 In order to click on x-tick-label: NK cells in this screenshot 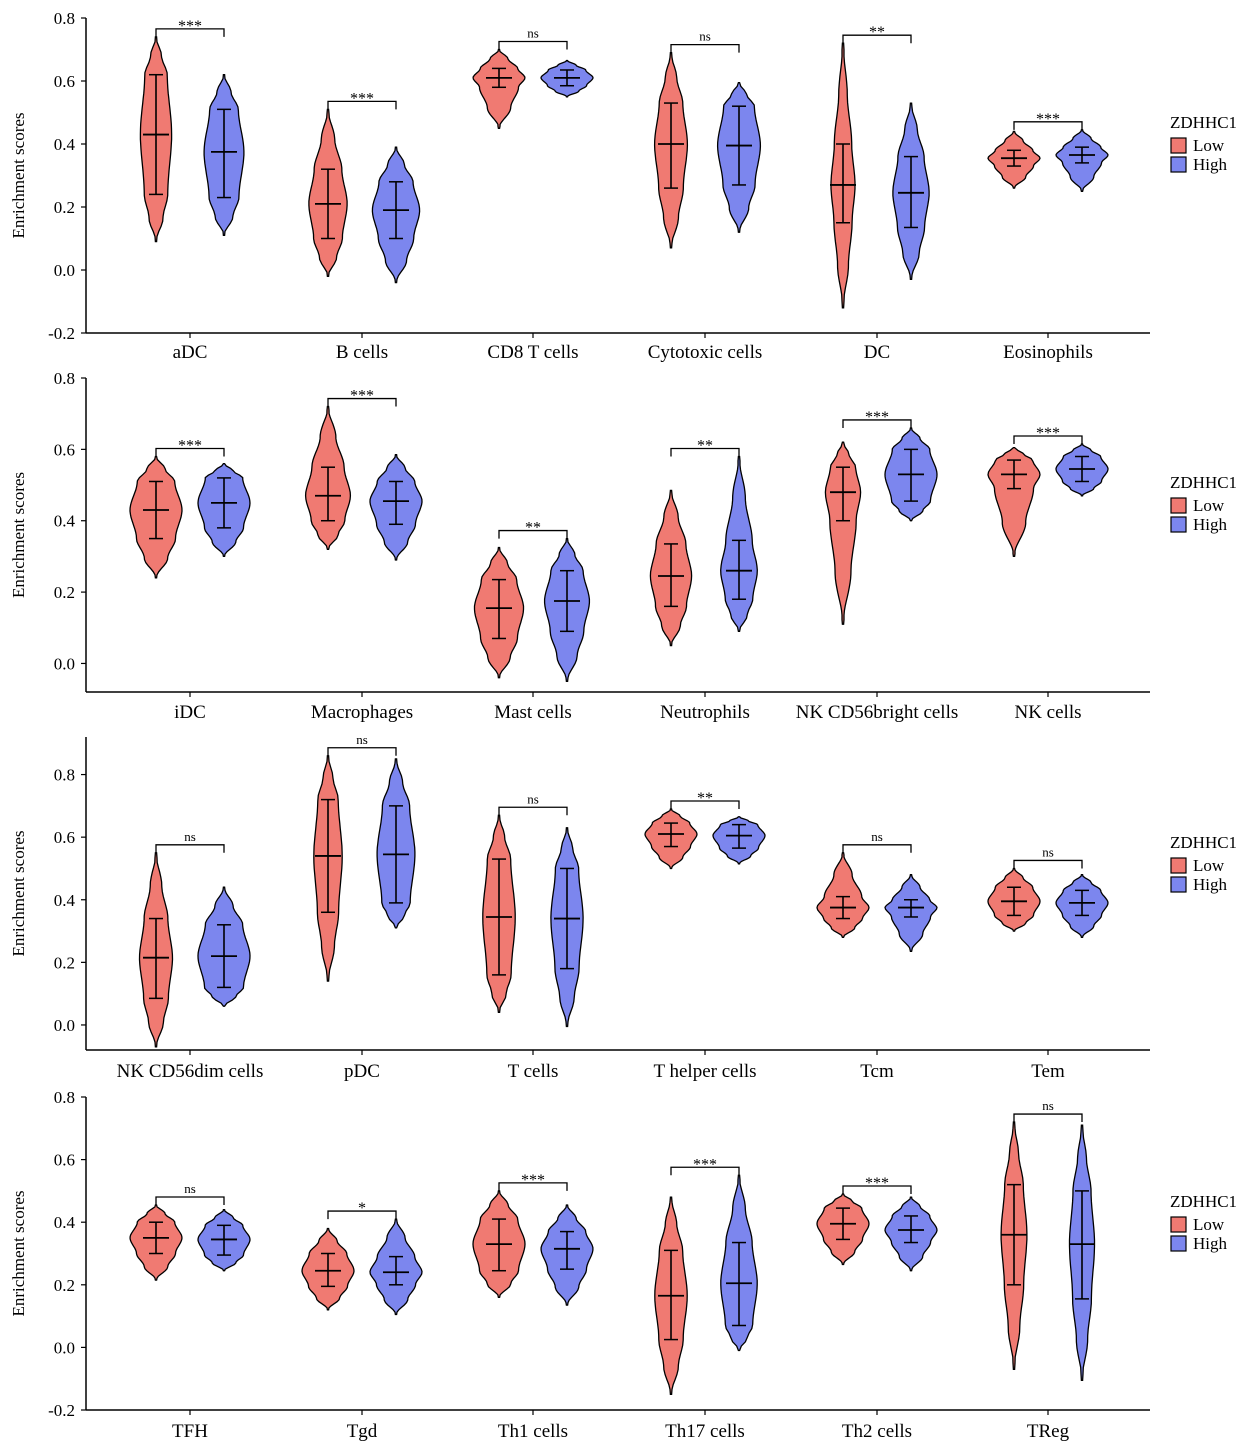, I will do `click(1047, 712)`.